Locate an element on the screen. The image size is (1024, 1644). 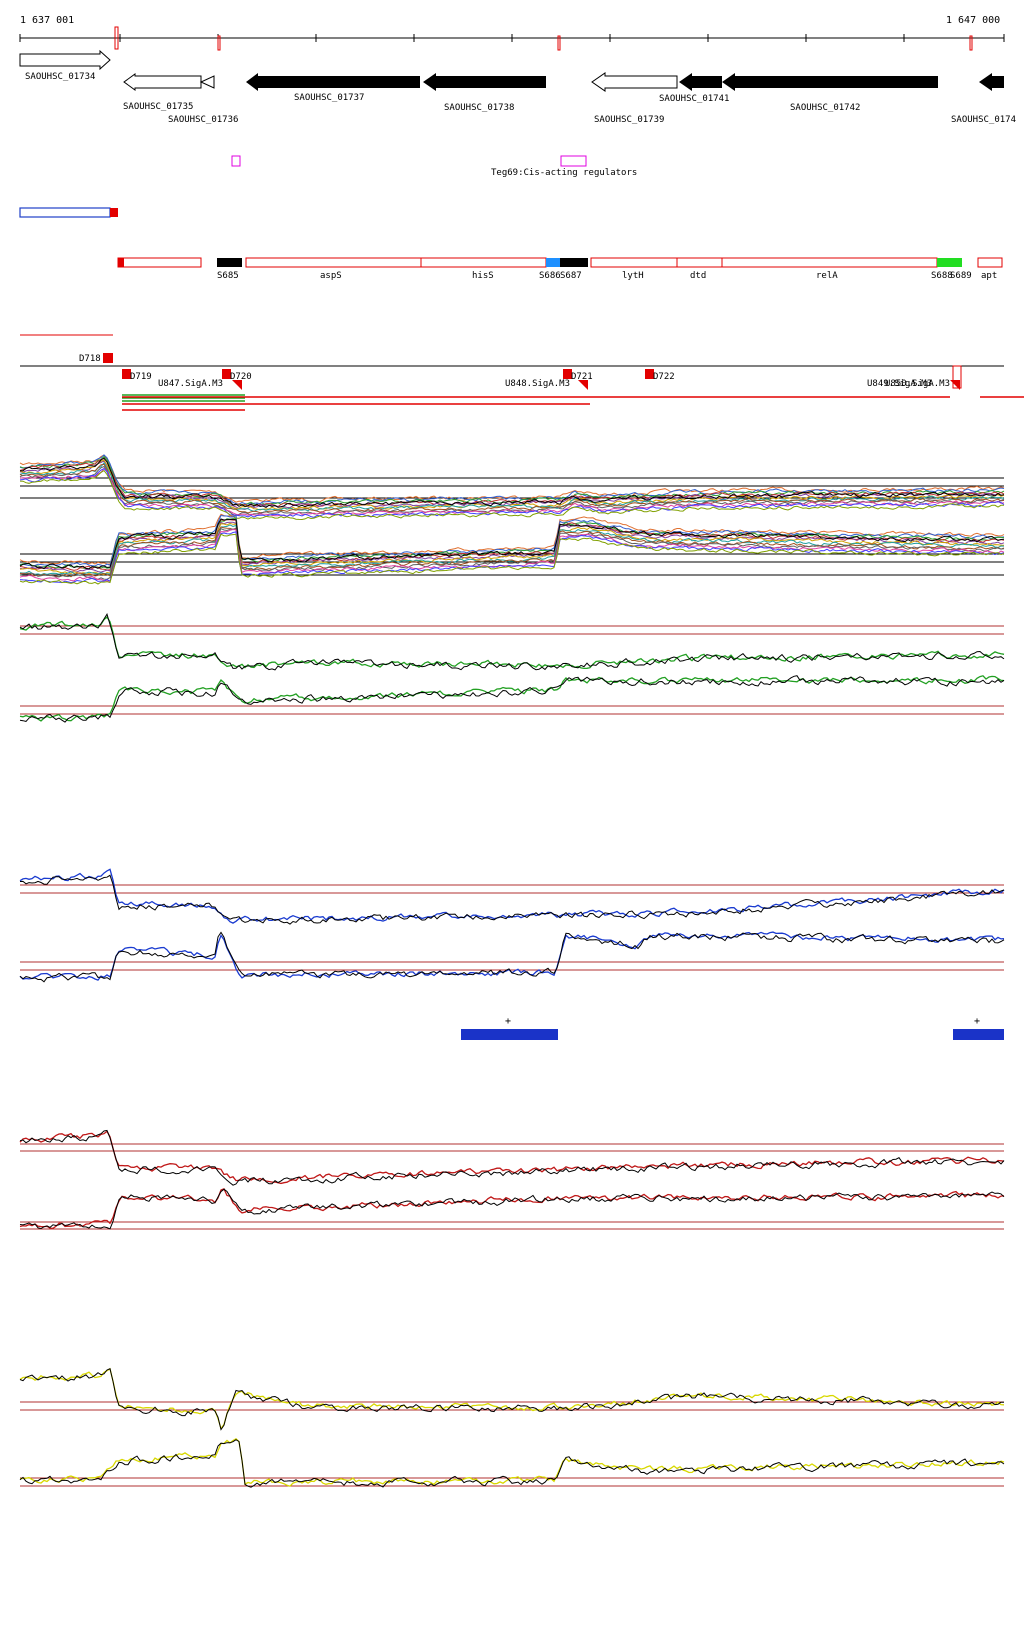
segment-label: S686 is located at coordinates (550, 276).